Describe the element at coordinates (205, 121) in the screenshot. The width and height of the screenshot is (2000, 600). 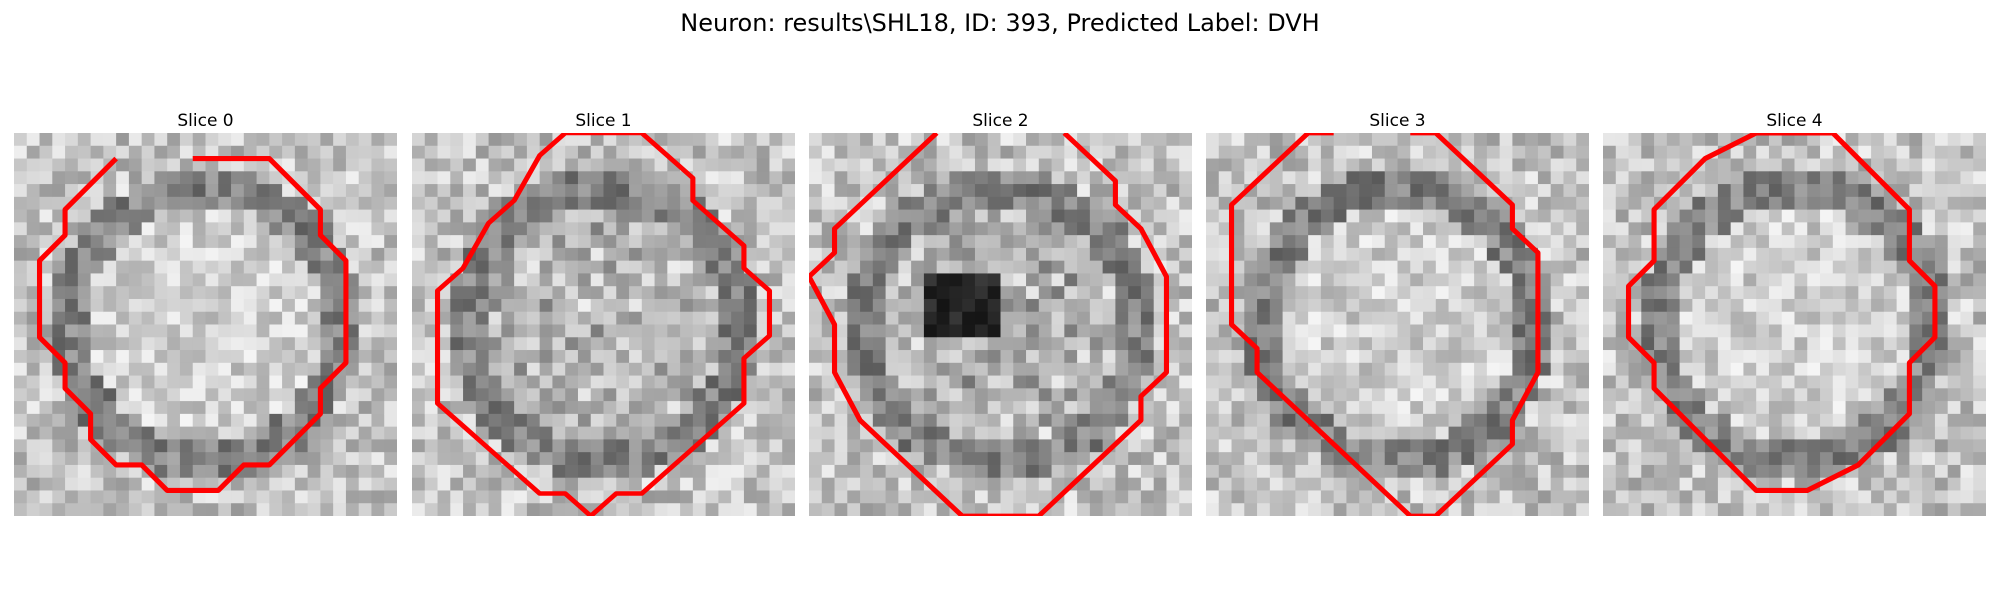
I see `slice-title: Slice 0` at that location.